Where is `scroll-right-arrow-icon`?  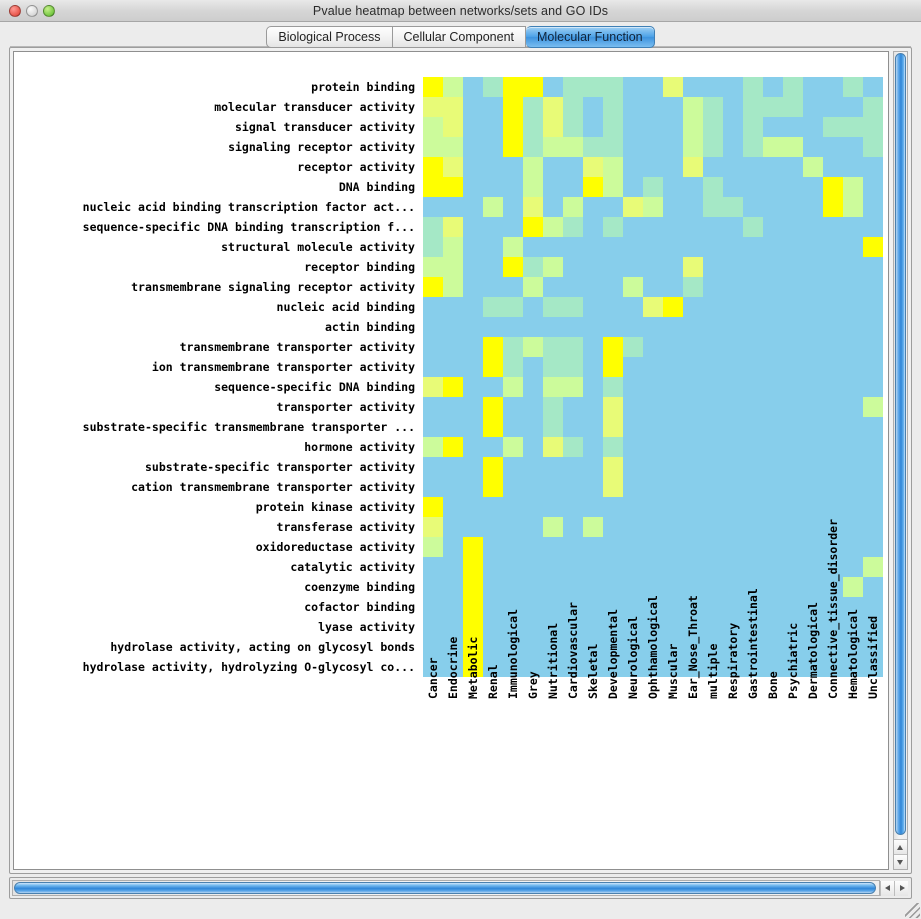
scroll-right-arrow-icon is located at coordinates (901, 888).